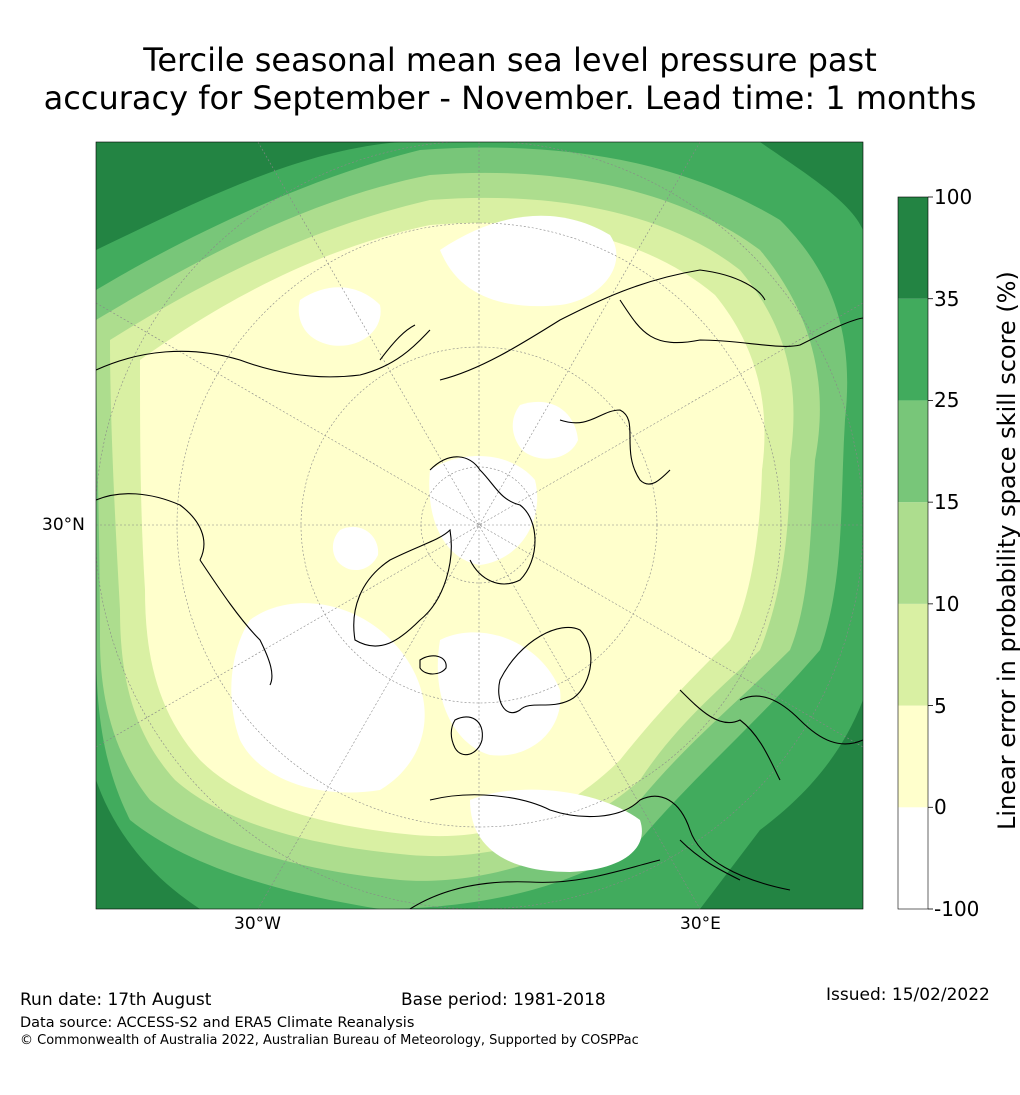 The image size is (1020, 1095). Describe the element at coordinates (257, 924) in the screenshot. I see `lon-label-30w: 30°W` at that location.